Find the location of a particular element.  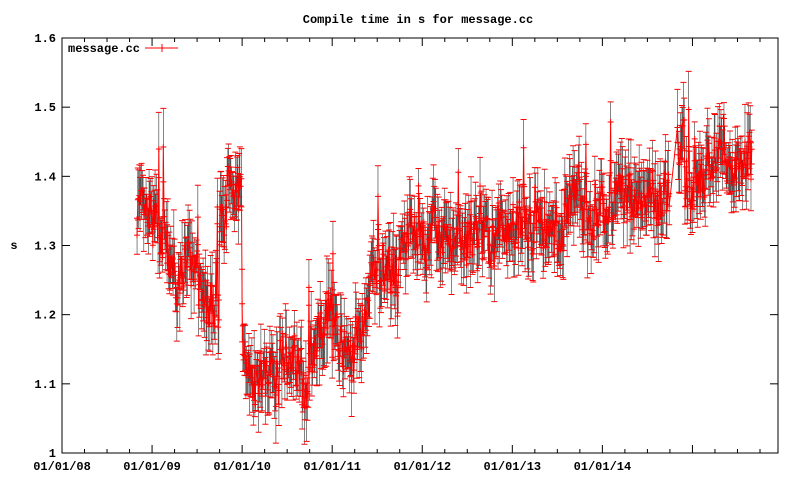

y-tick-label: 1.6 is located at coordinates (45, 39).